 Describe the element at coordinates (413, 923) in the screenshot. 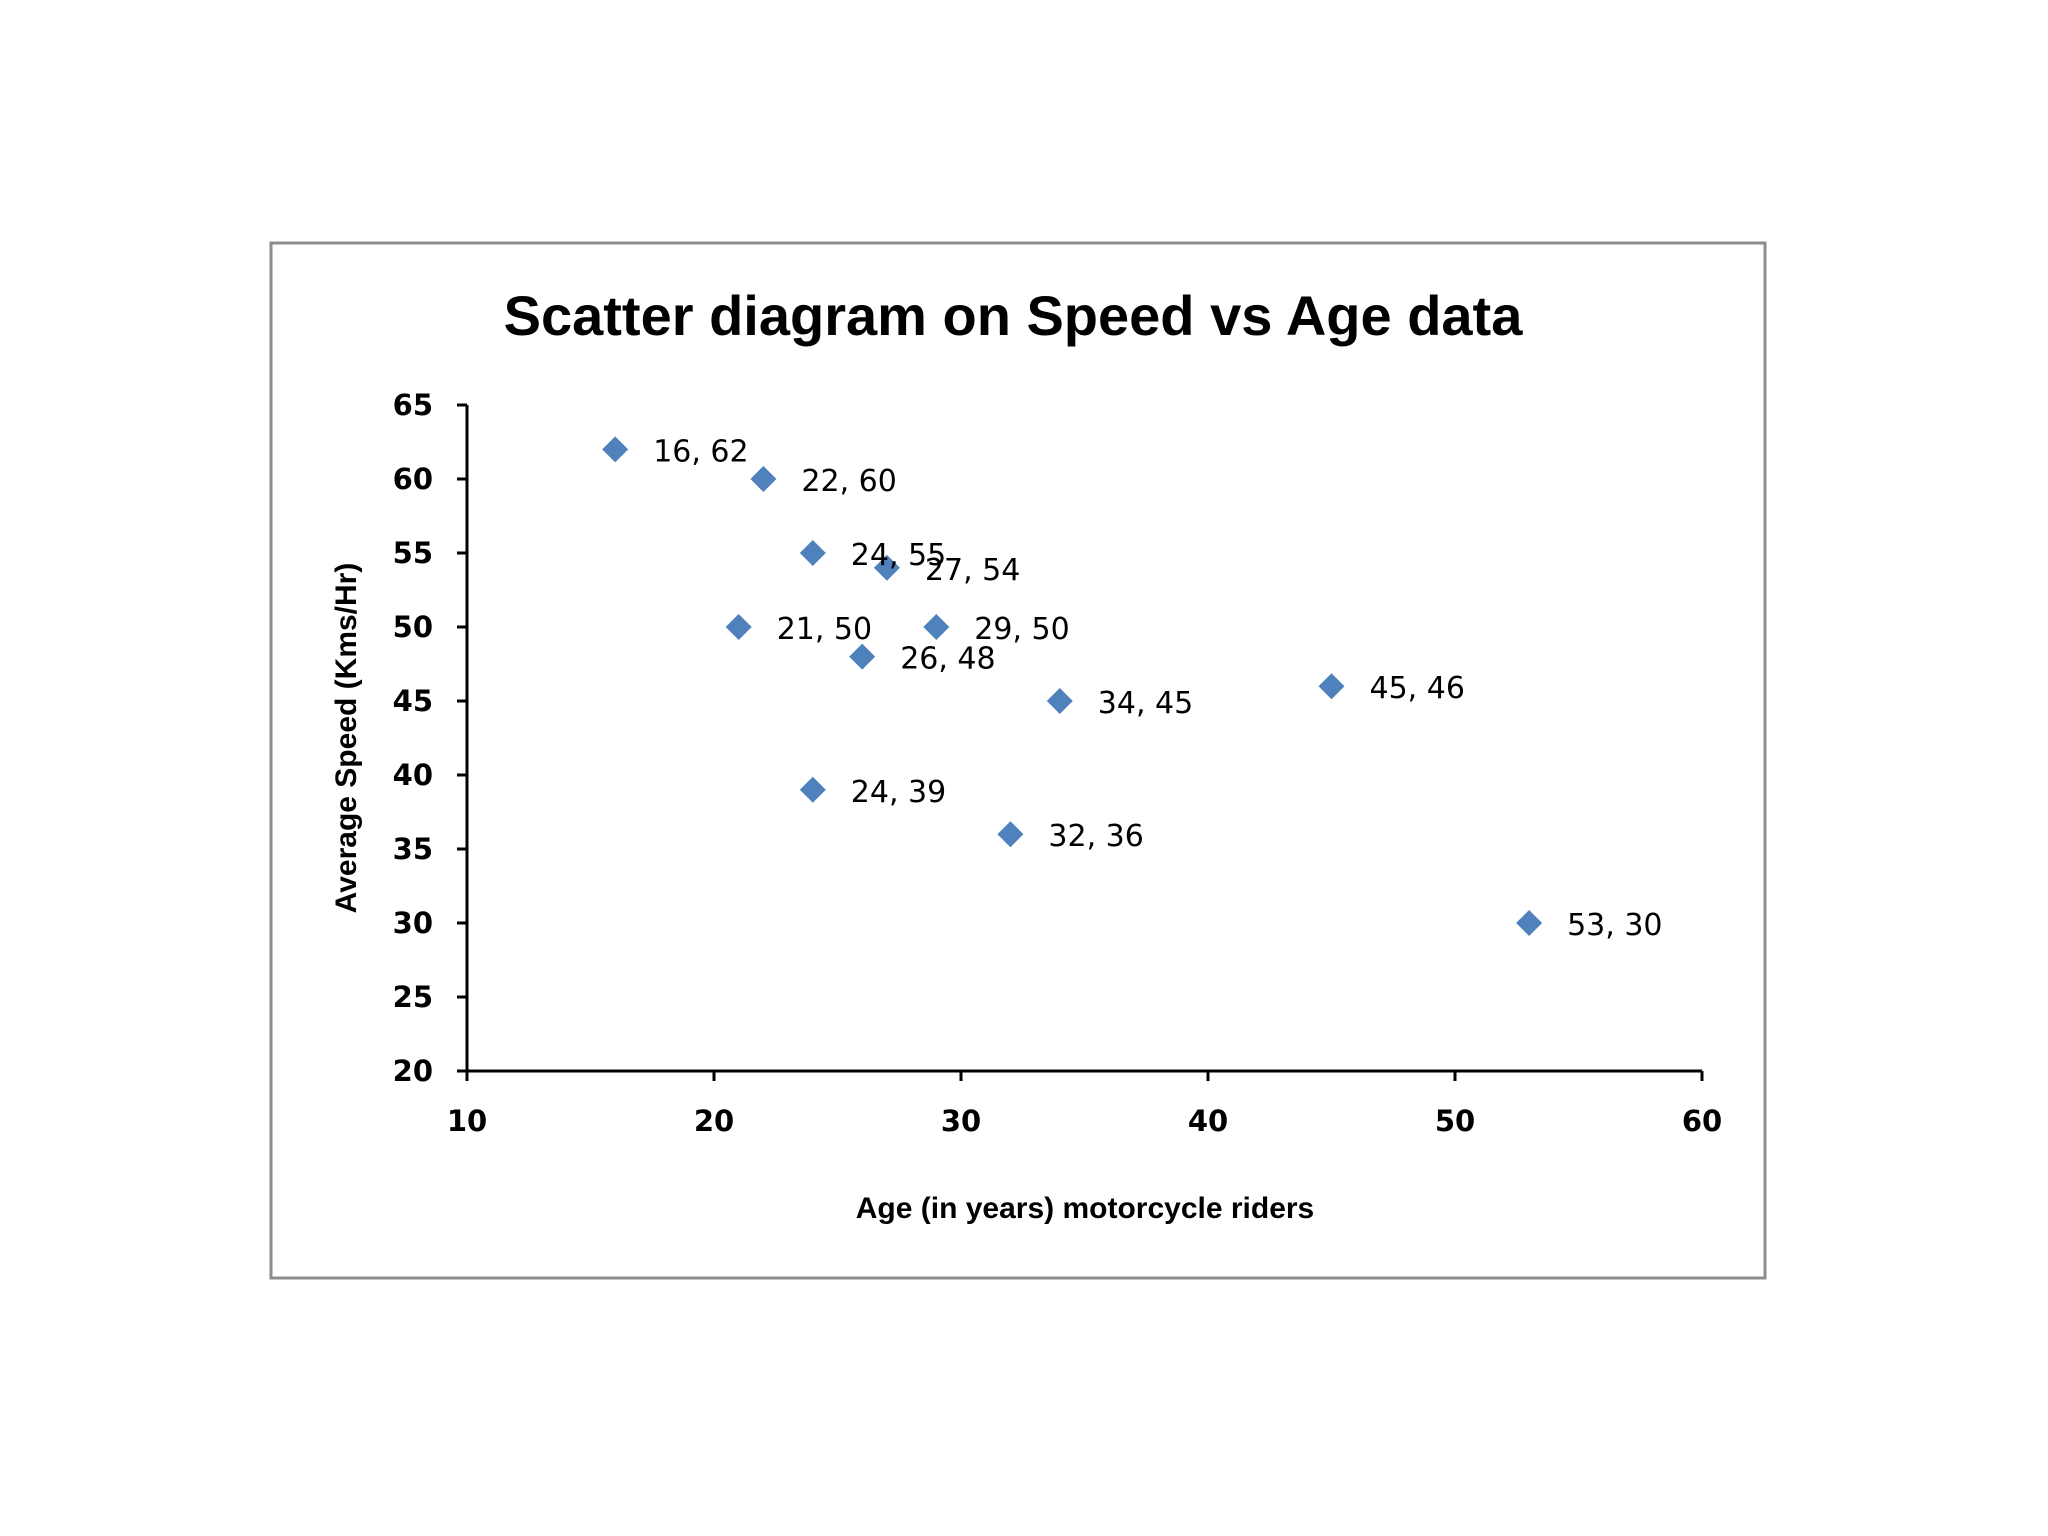

I see `y-tick-label: 30` at that location.